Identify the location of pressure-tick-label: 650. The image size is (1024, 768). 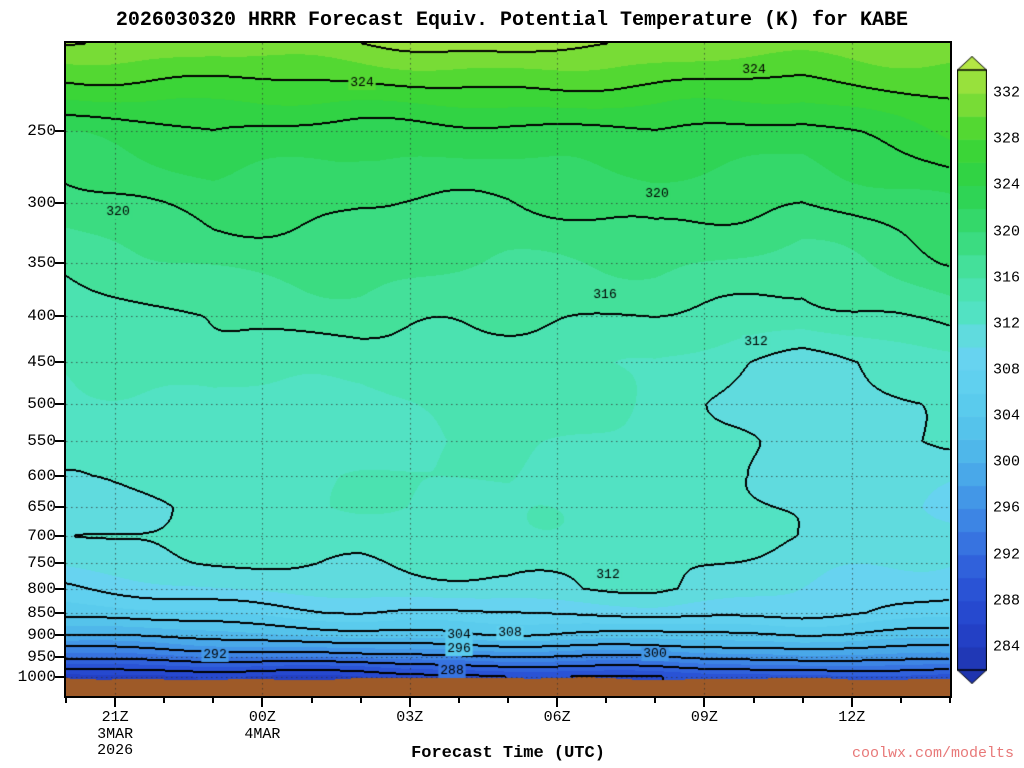
(41, 507).